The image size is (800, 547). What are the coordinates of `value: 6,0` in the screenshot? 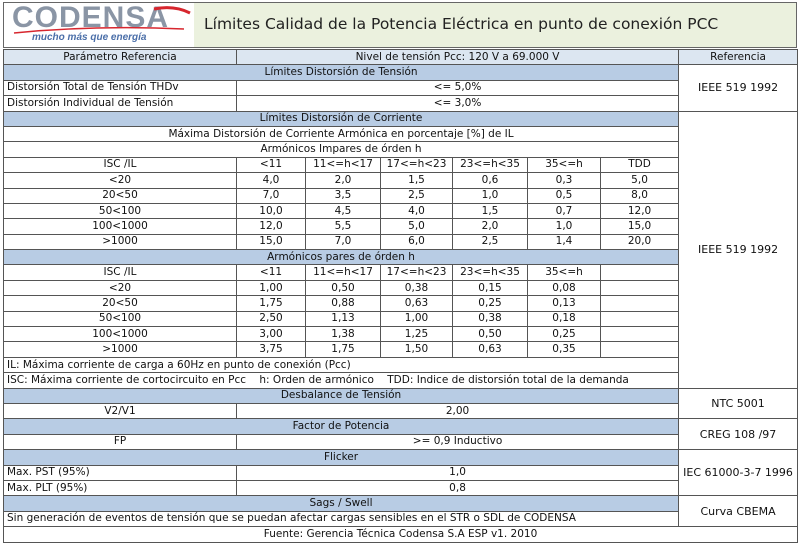 It's located at (416, 242).